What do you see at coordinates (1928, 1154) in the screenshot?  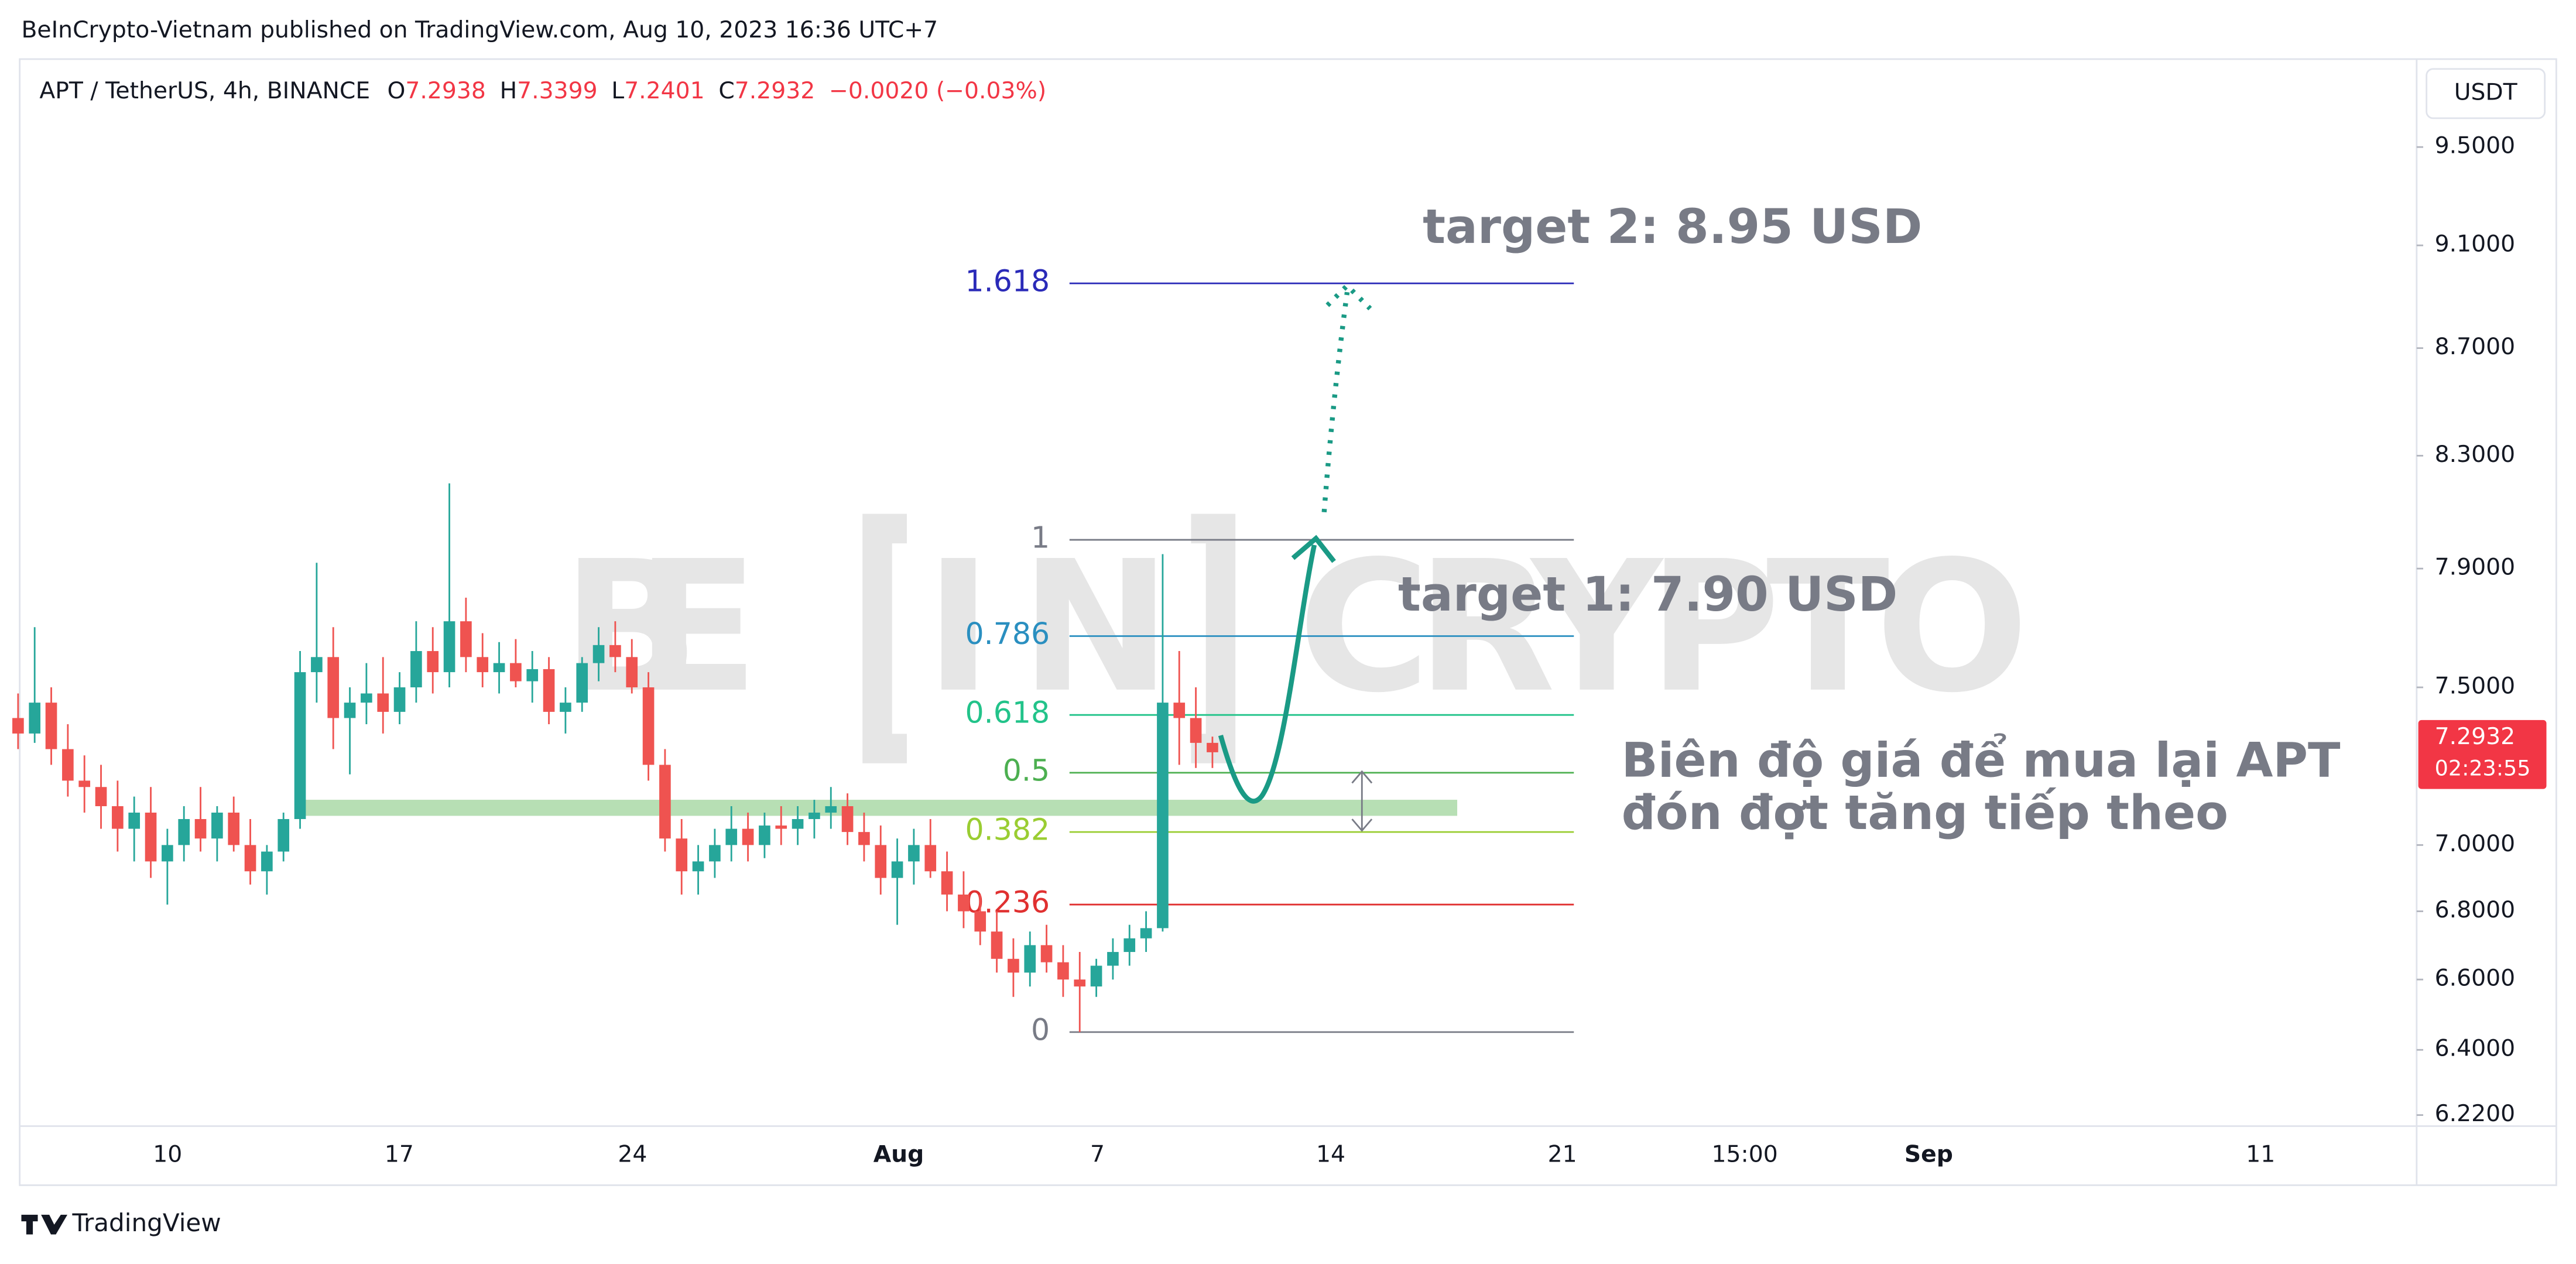 I see `x-tick-label: Sep` at bounding box center [1928, 1154].